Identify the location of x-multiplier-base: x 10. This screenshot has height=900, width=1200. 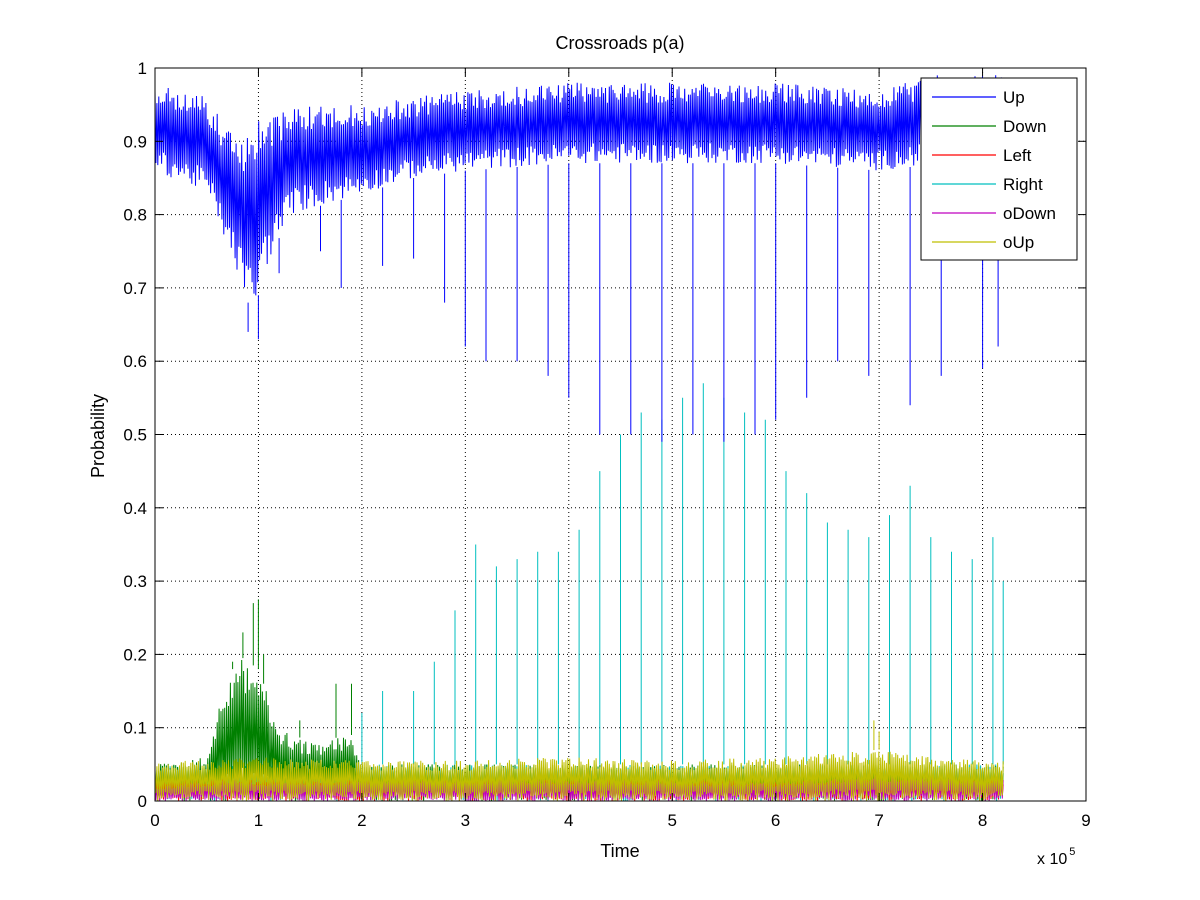
(1052, 859).